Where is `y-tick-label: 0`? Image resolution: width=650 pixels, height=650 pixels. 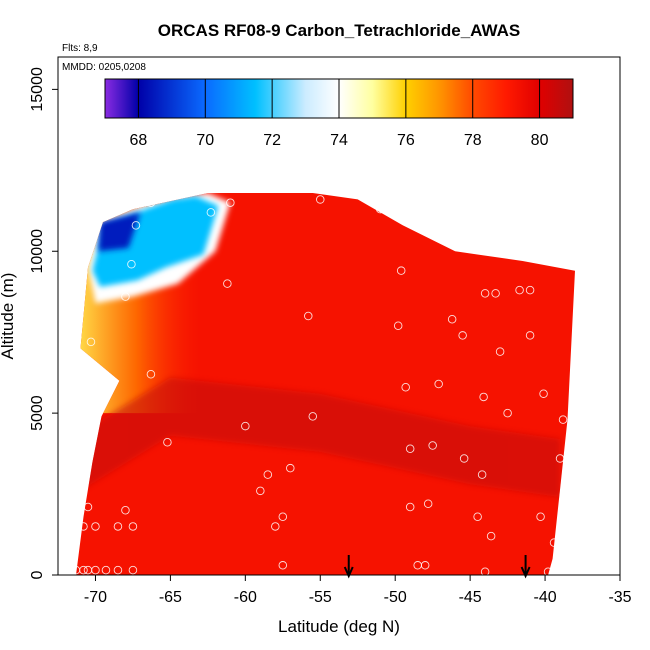
y-tick-label: 0 is located at coordinates (37, 574).